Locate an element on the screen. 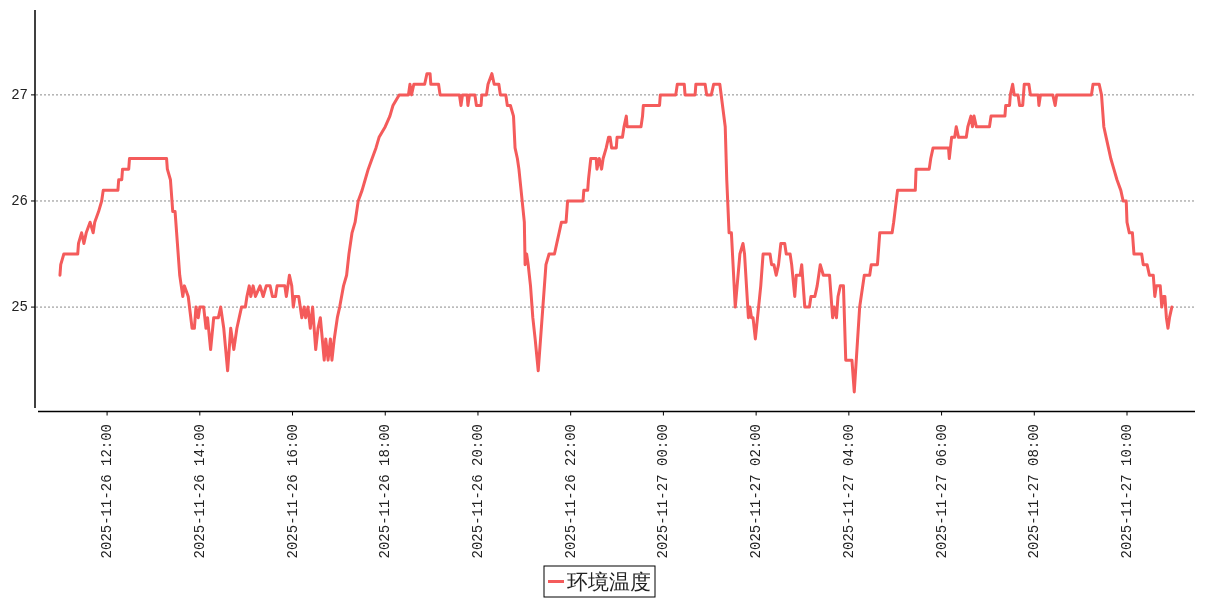 The height and width of the screenshot is (600, 1207). legend: 环境温度 is located at coordinates (599, 581).